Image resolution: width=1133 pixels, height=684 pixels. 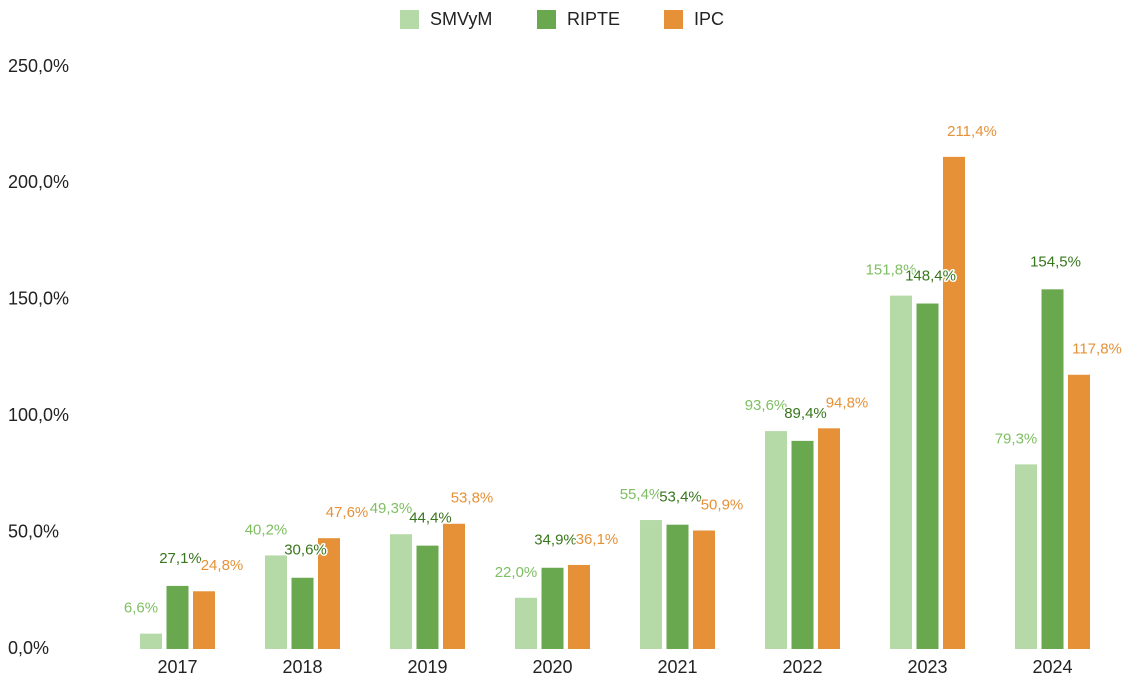 I want to click on y-tick-label: 50,0%, so click(x=33, y=531).